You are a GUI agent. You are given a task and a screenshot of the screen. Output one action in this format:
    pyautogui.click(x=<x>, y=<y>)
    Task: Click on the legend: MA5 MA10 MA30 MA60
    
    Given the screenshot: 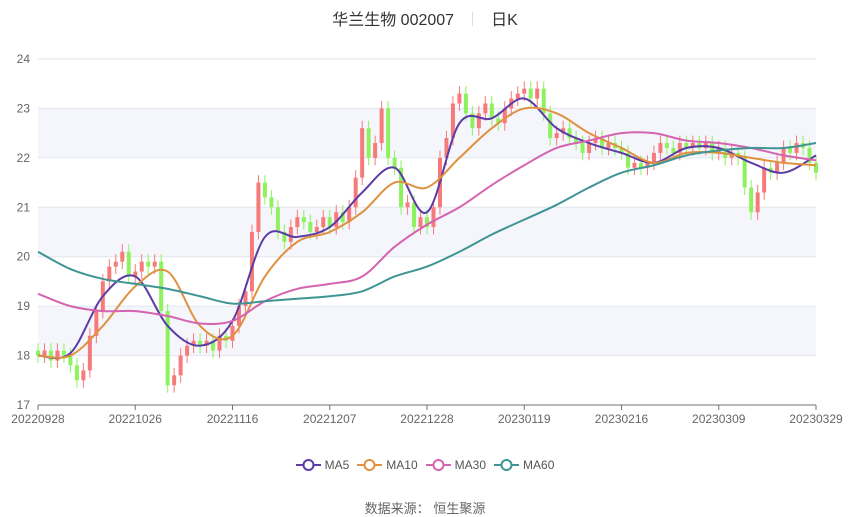 What is the action you would take?
    pyautogui.click(x=425, y=466)
    